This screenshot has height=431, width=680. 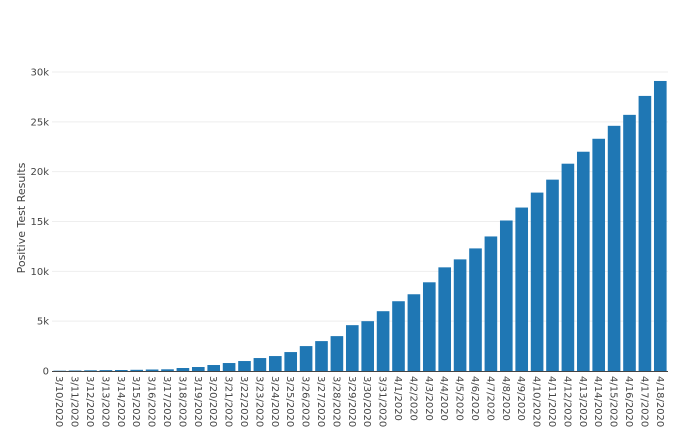 I want to click on x-tick-label: 4/4/2020, so click(x=443, y=398).